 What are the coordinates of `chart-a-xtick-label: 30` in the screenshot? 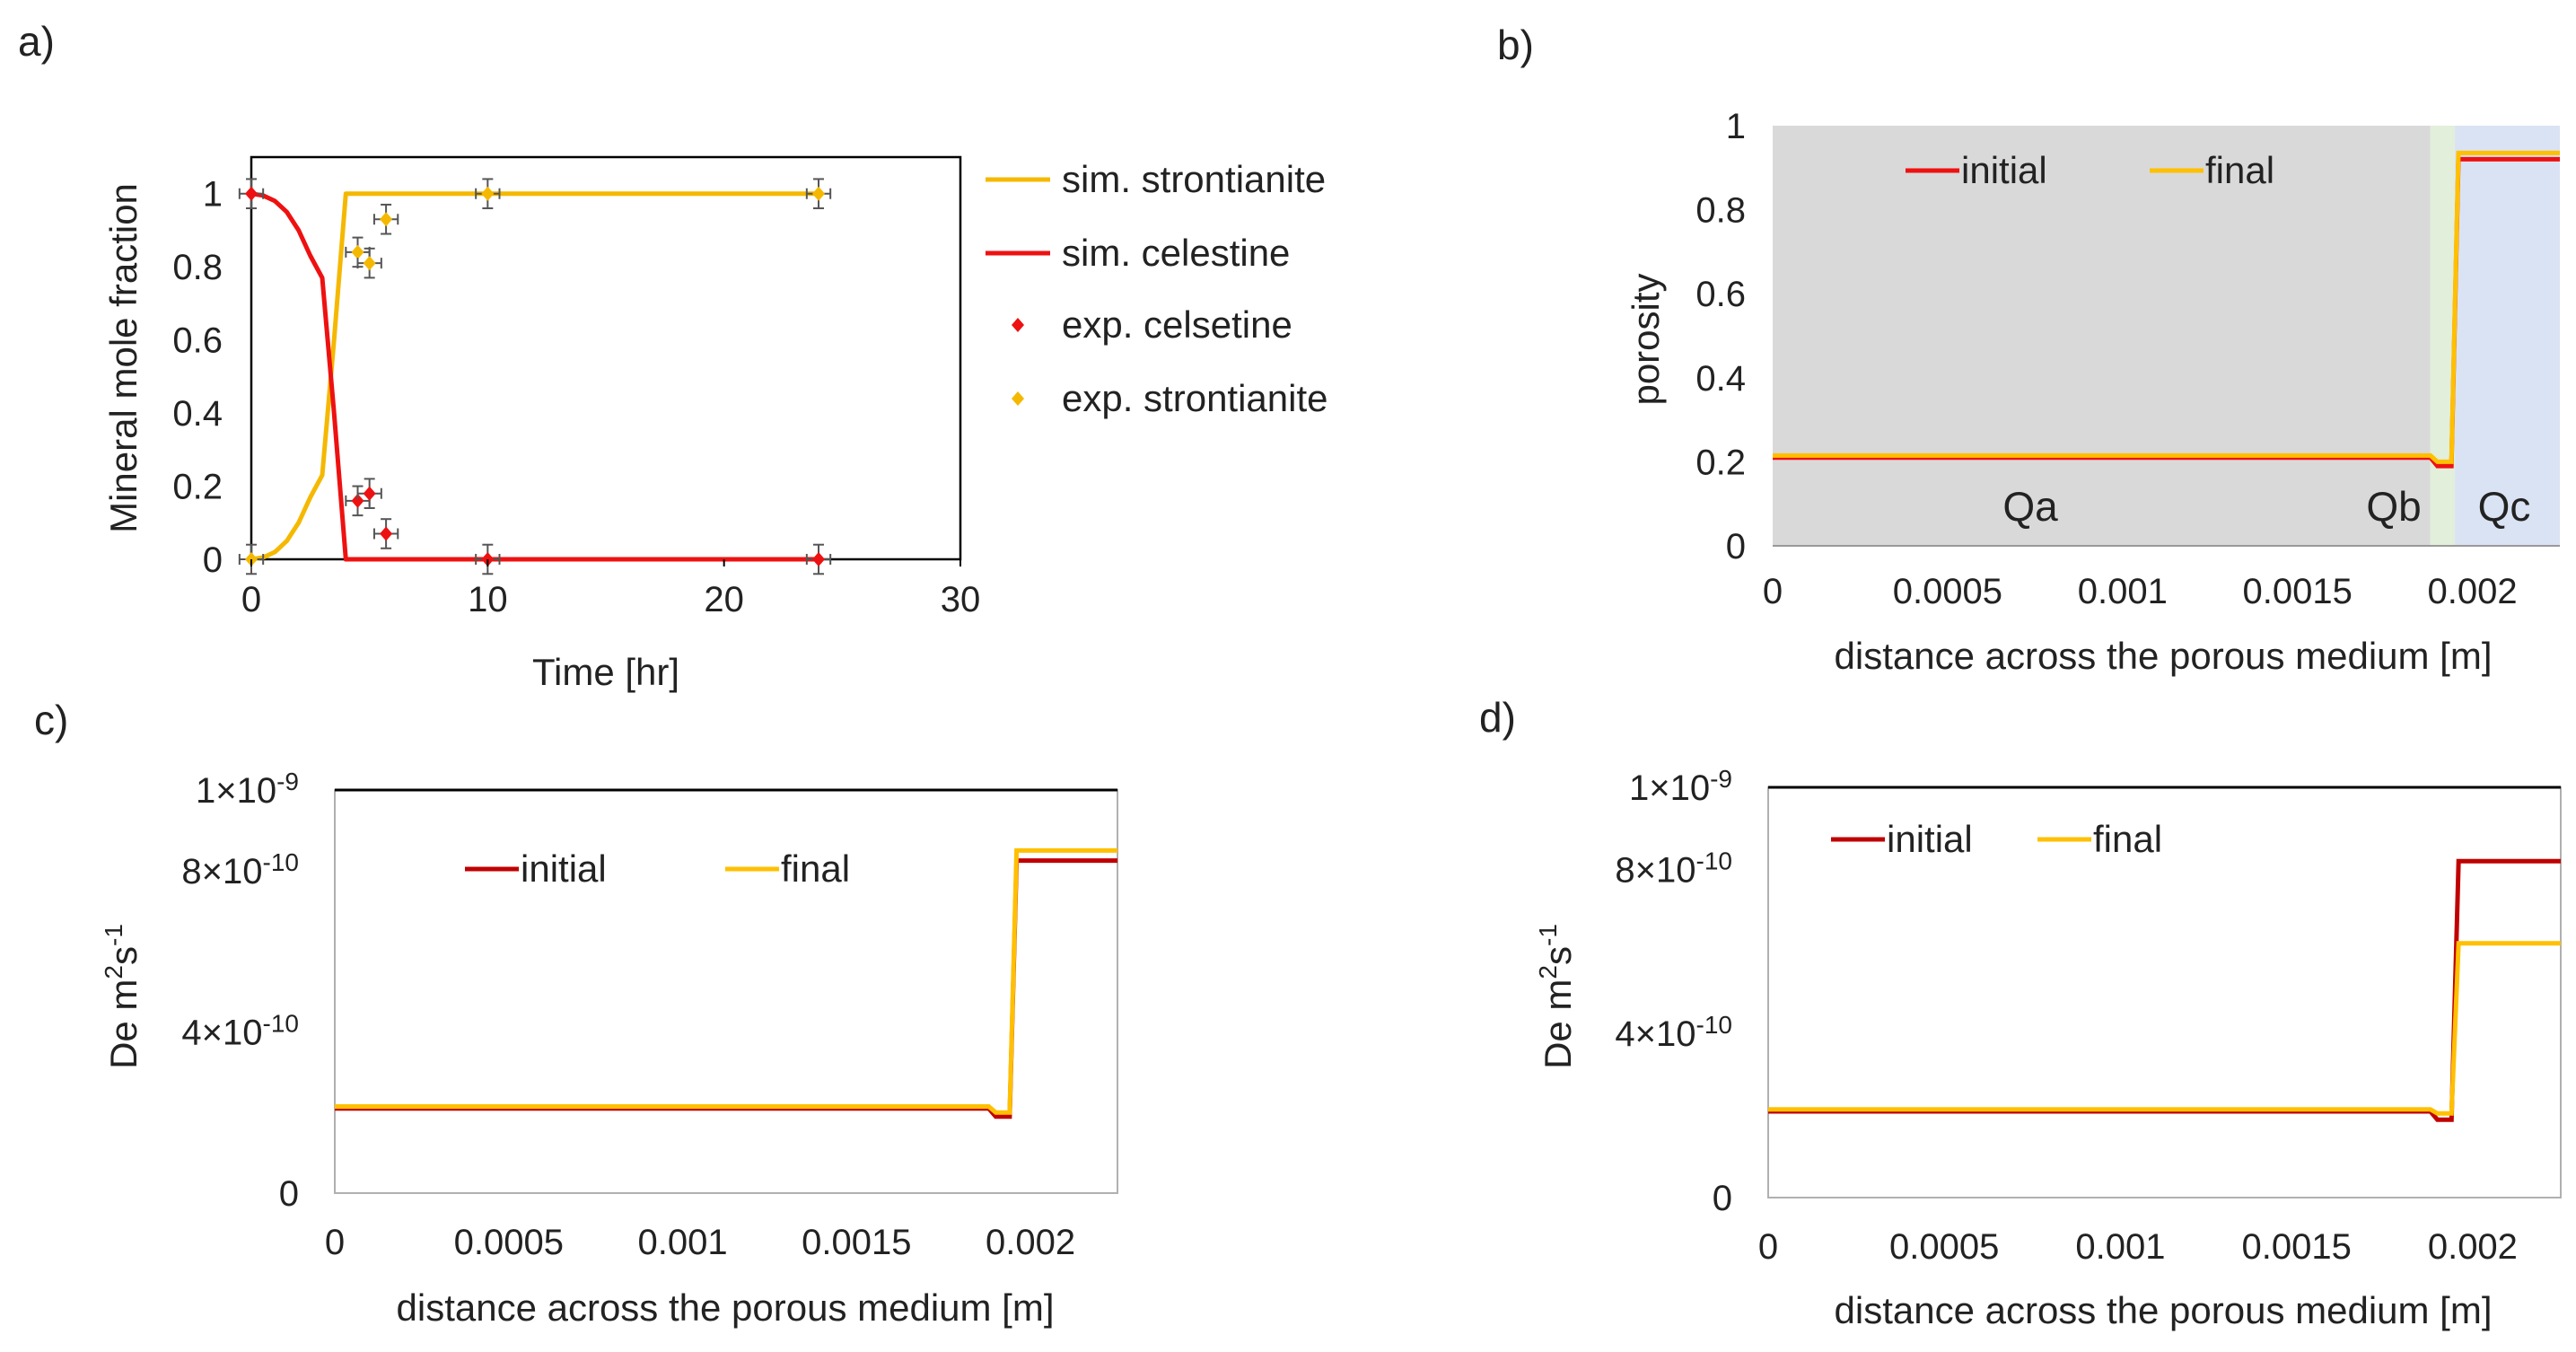 It's located at (961, 599).